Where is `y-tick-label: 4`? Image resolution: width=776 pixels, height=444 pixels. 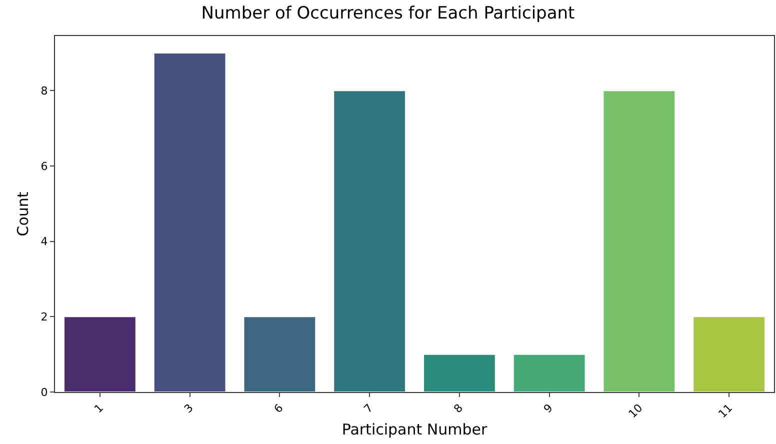 y-tick-label: 4 is located at coordinates (44, 241).